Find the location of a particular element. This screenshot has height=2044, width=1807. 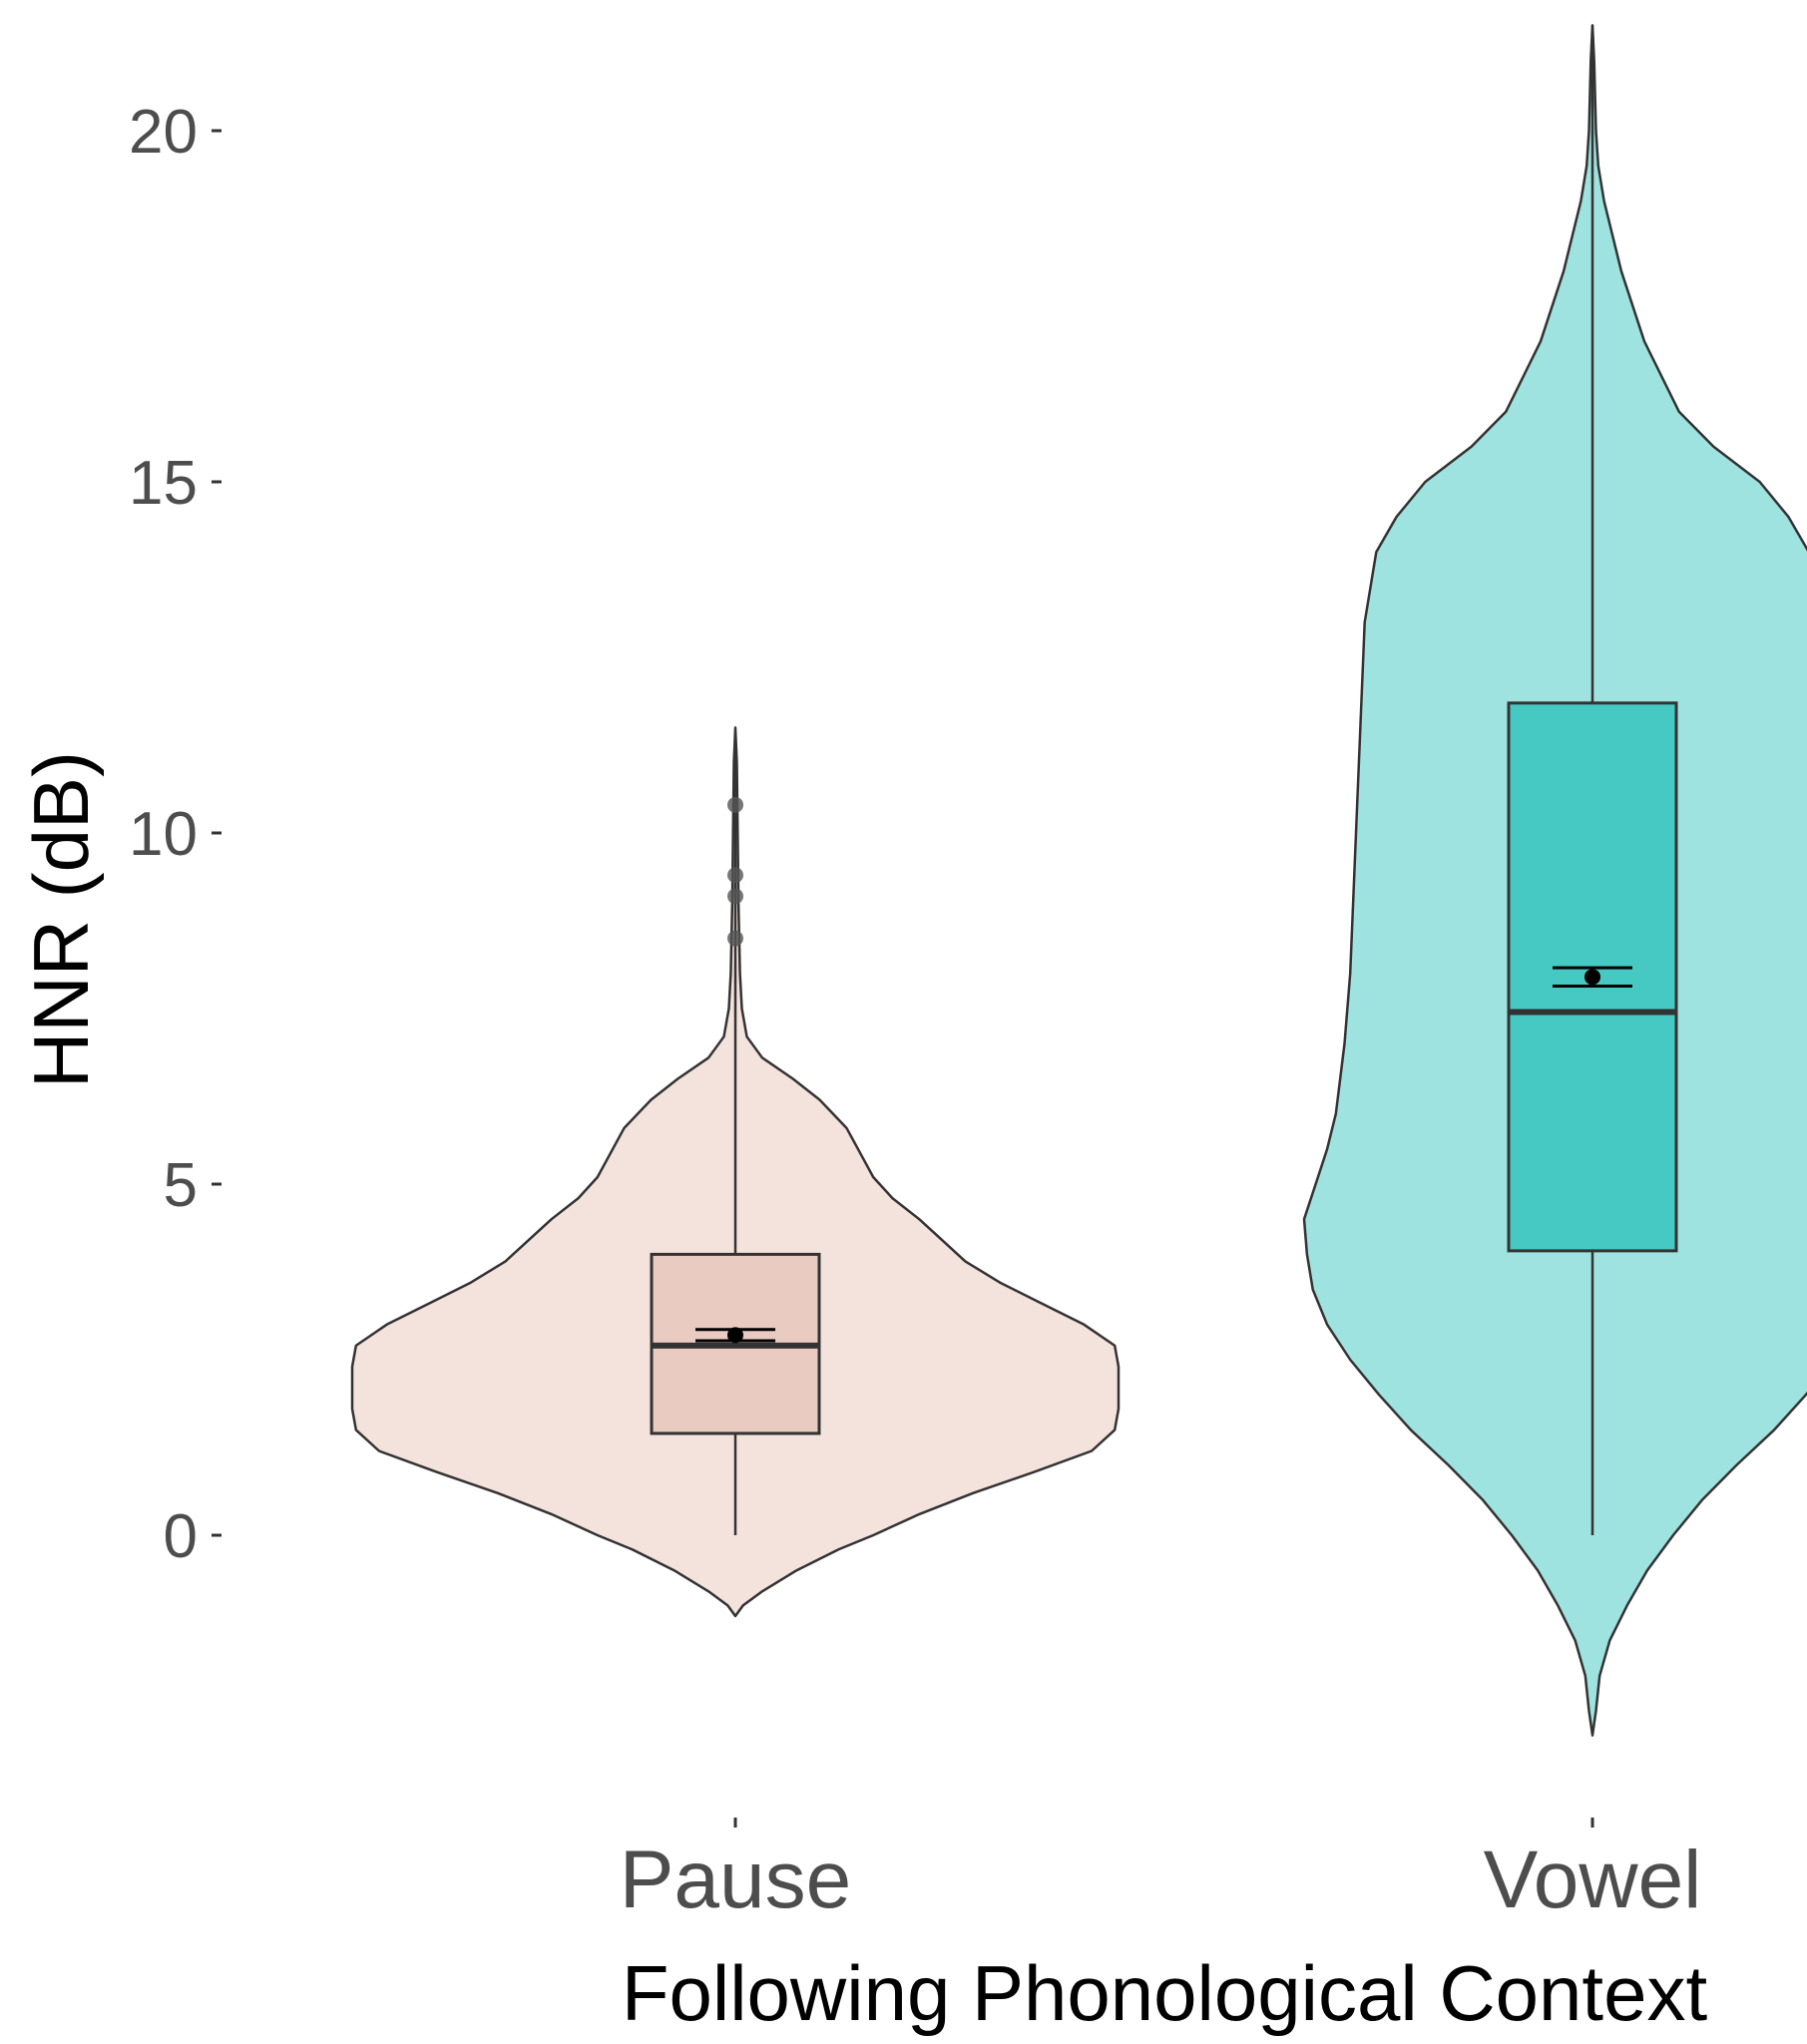

y-tick-label: 15 is located at coordinates (163, 483).